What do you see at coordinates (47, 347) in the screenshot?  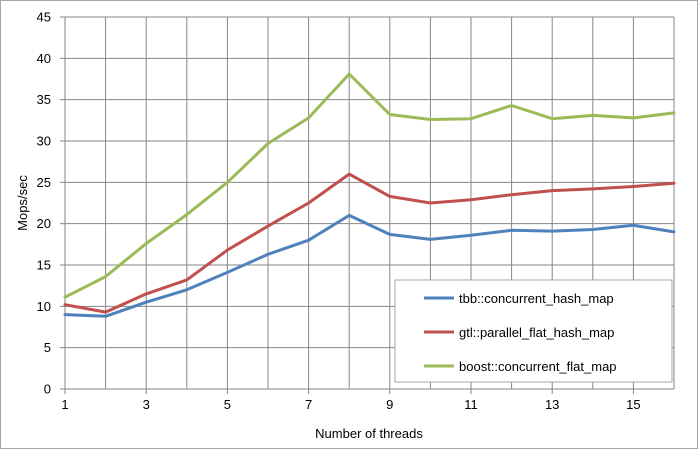 I see `y-tick-label: 5` at bounding box center [47, 347].